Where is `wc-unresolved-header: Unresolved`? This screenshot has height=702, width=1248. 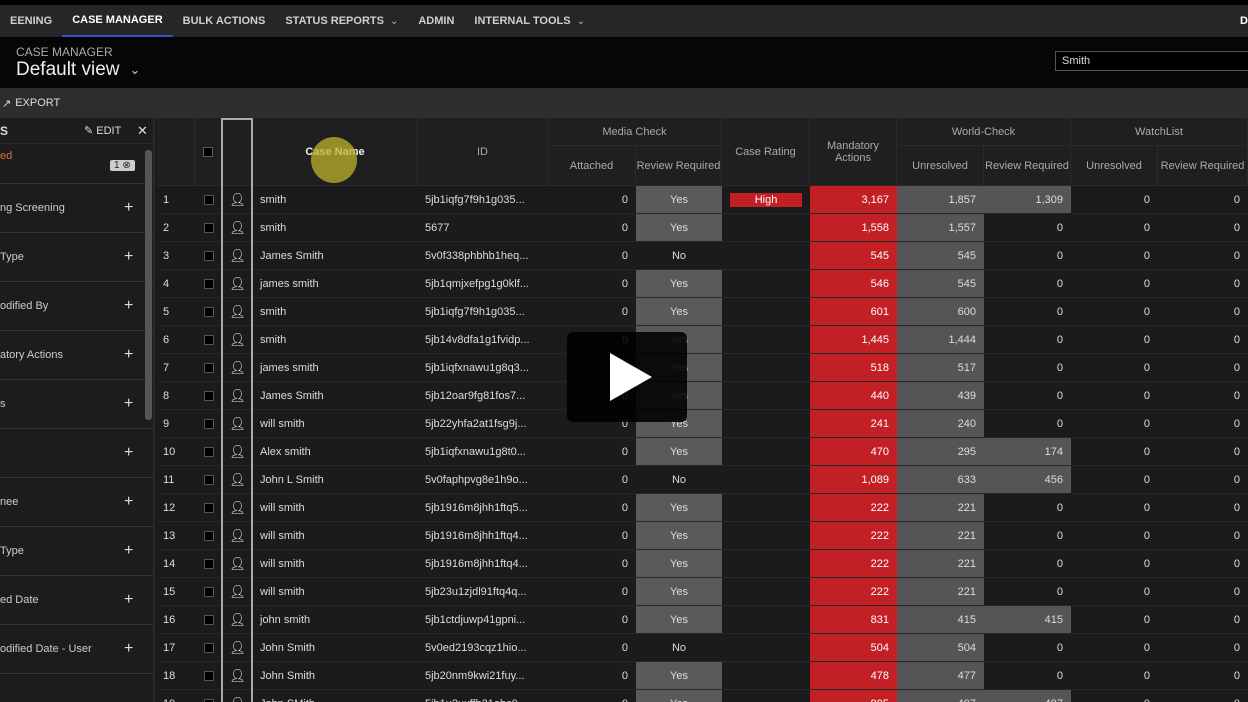 wc-unresolved-header: Unresolved is located at coordinates (940, 166).